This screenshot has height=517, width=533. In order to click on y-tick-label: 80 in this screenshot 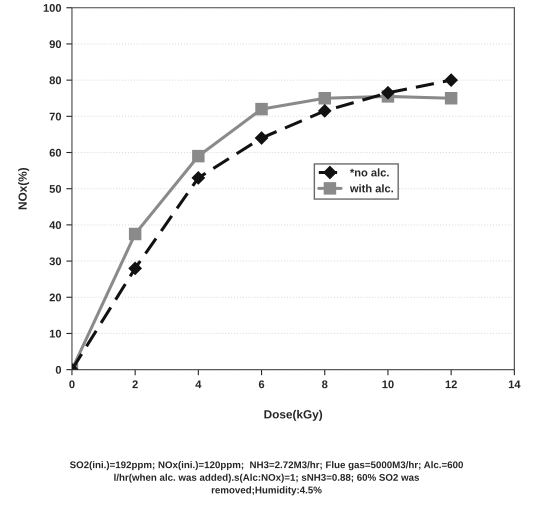, I will do `click(56, 80)`.